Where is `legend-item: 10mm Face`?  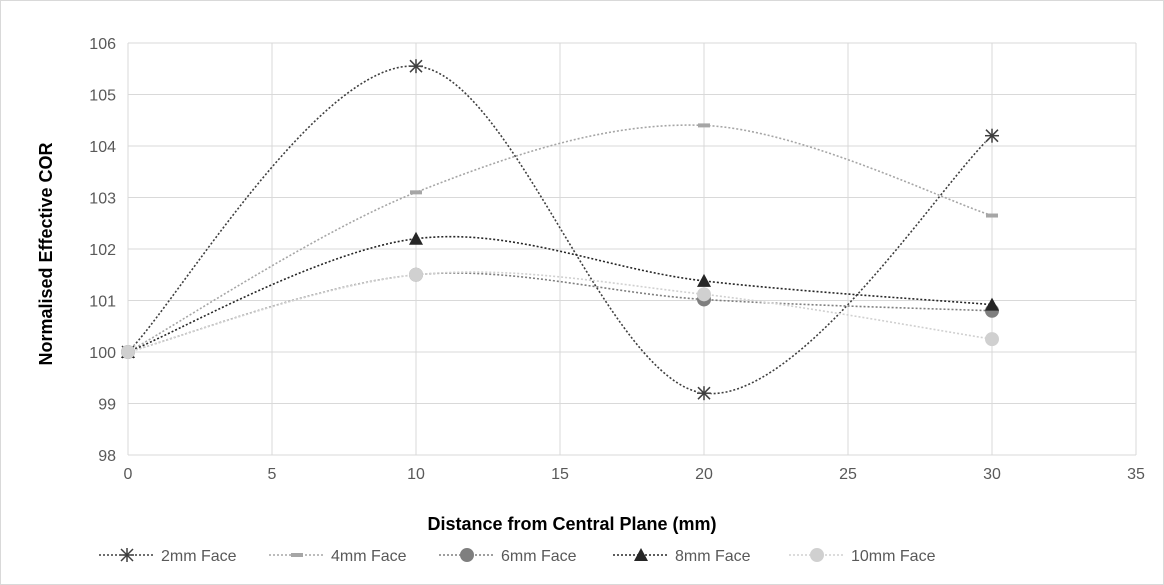
legend-item: 10mm Face is located at coordinates (862, 556).